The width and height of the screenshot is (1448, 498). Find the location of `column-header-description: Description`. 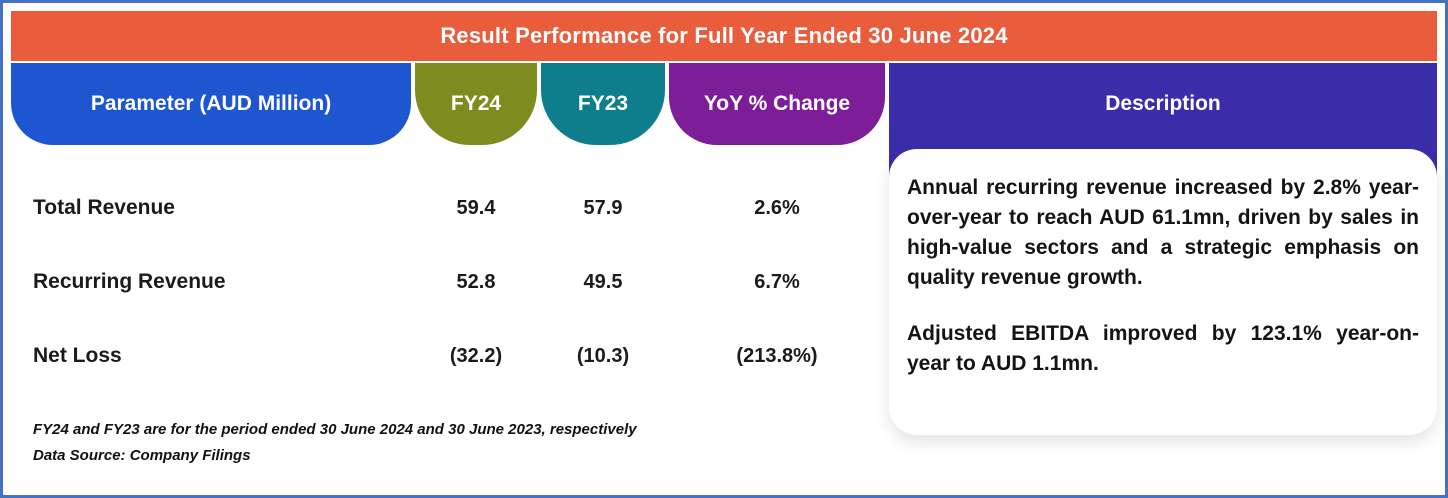

column-header-description: Description is located at coordinates (1163, 104).